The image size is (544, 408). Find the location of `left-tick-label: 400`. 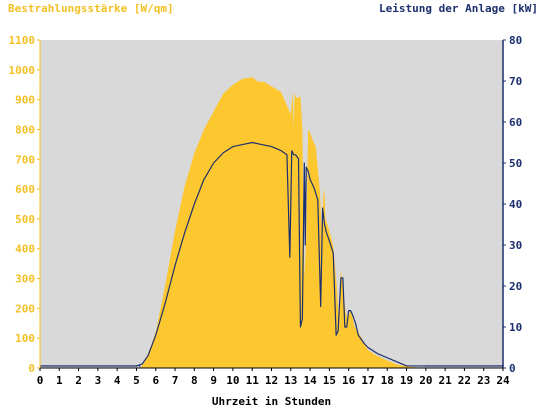

left-tick-label: 400 is located at coordinates (25, 249).